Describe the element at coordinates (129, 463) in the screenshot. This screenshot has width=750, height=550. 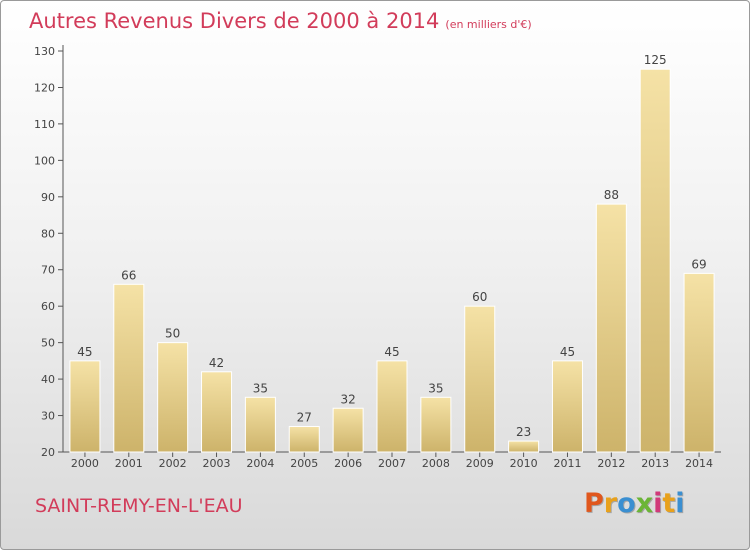
I see `x-tick-label-2001: 2001` at that location.